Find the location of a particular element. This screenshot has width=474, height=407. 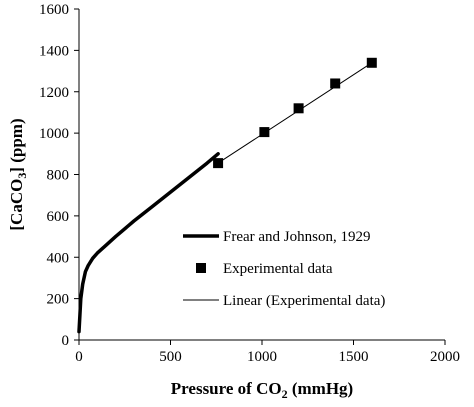

x-tick-label: 0 is located at coordinates (79, 357).